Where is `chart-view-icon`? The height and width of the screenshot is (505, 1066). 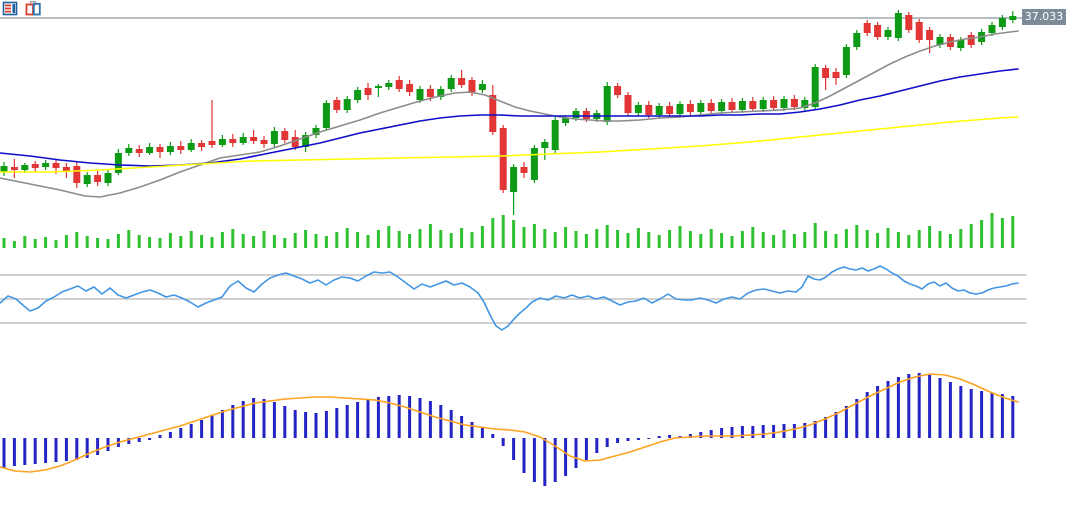
chart-view-icon is located at coordinates (33, 8).